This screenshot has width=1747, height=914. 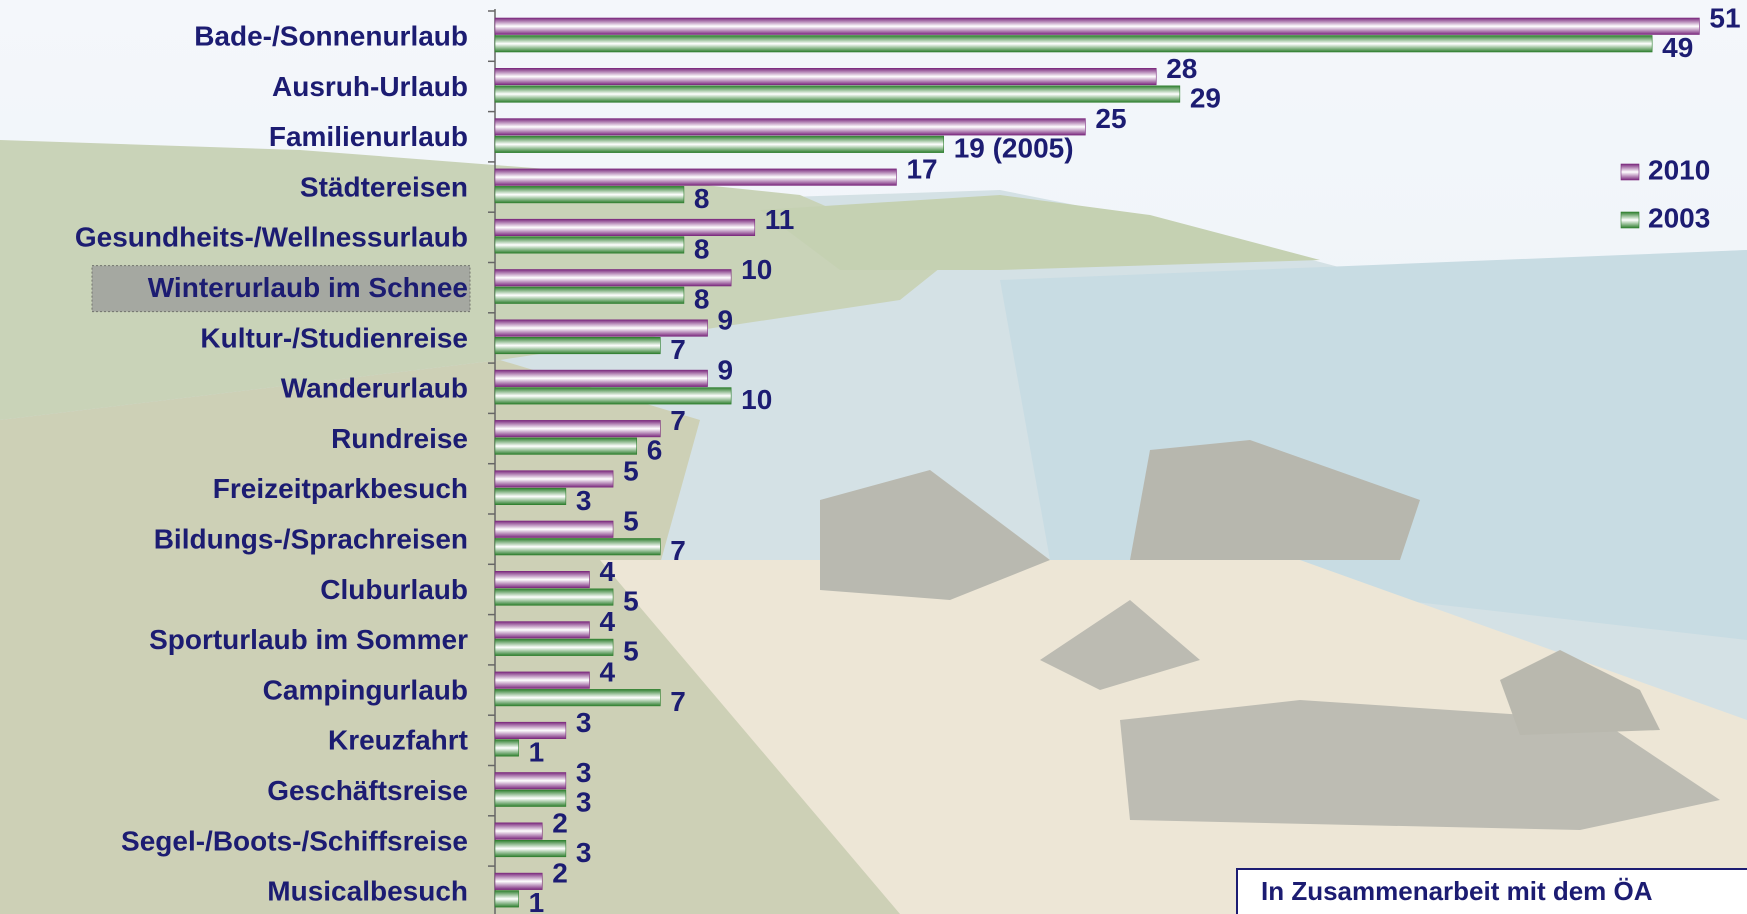 What do you see at coordinates (780, 219) in the screenshot?
I see `value-label: 11` at bounding box center [780, 219].